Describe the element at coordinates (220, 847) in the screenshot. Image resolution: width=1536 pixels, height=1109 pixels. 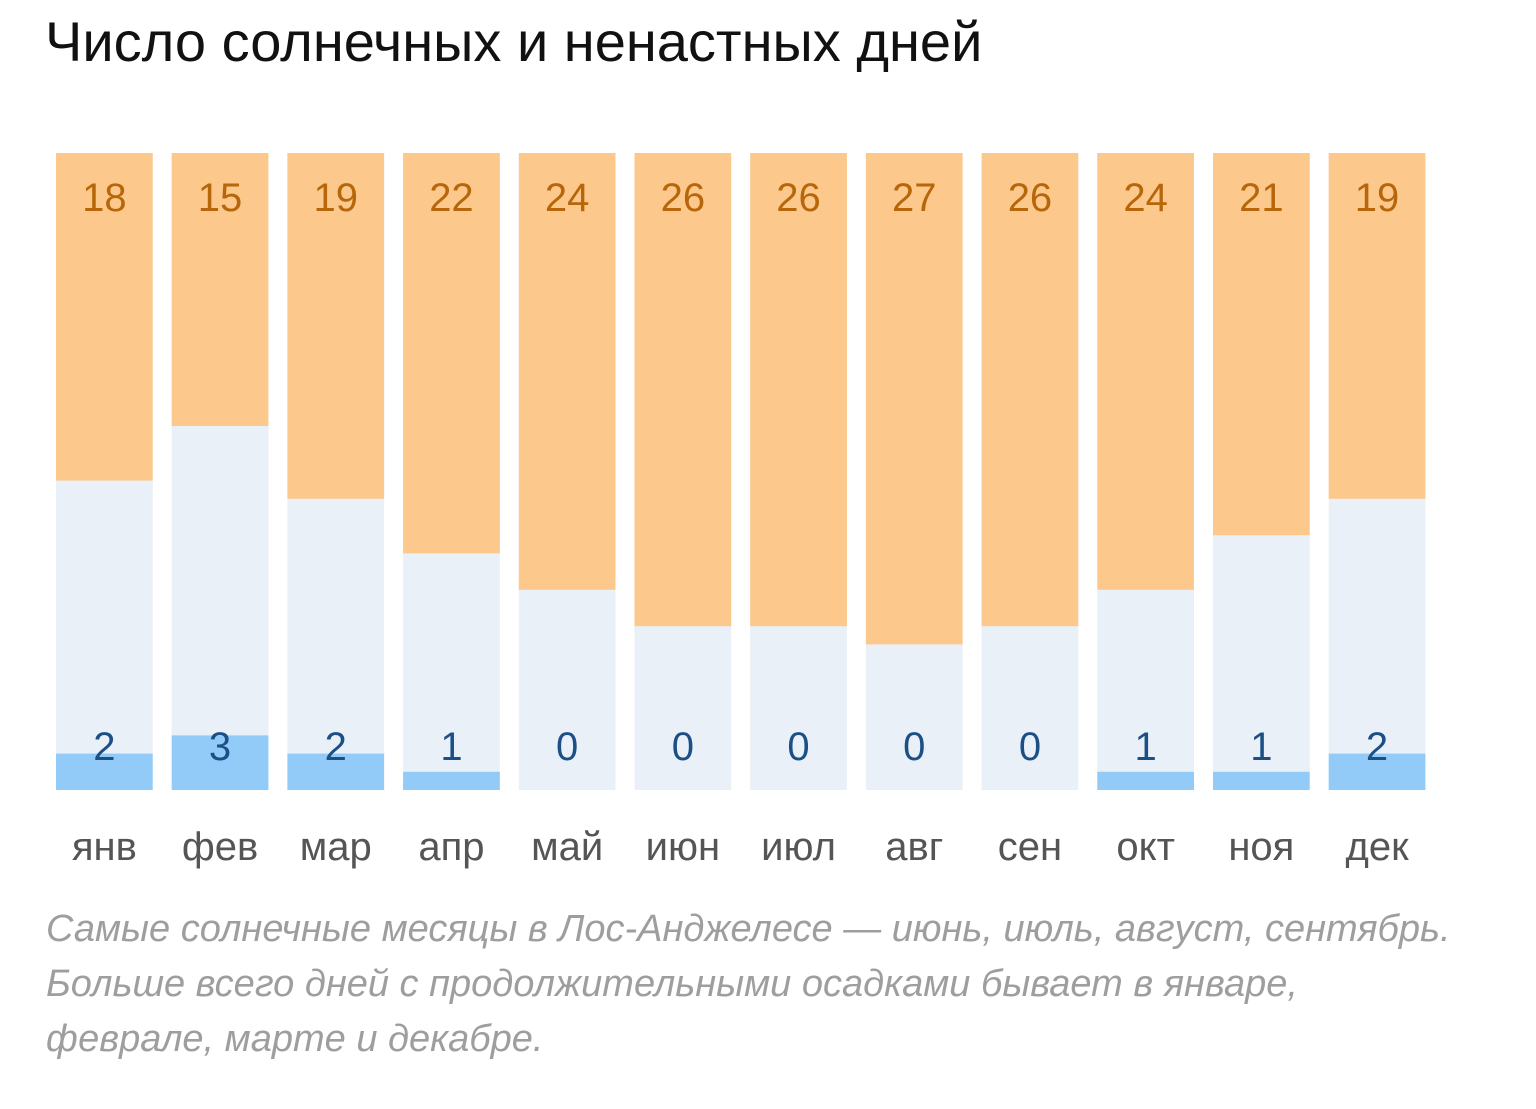
I see `month-tick-label-1: фев` at that location.